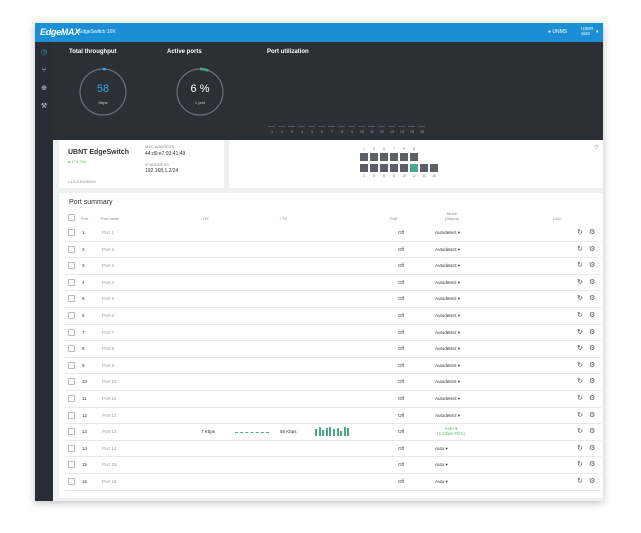 Image resolution: width=641 pixels, height=533 pixels. I want to click on port-name: Port 4, so click(108, 282).